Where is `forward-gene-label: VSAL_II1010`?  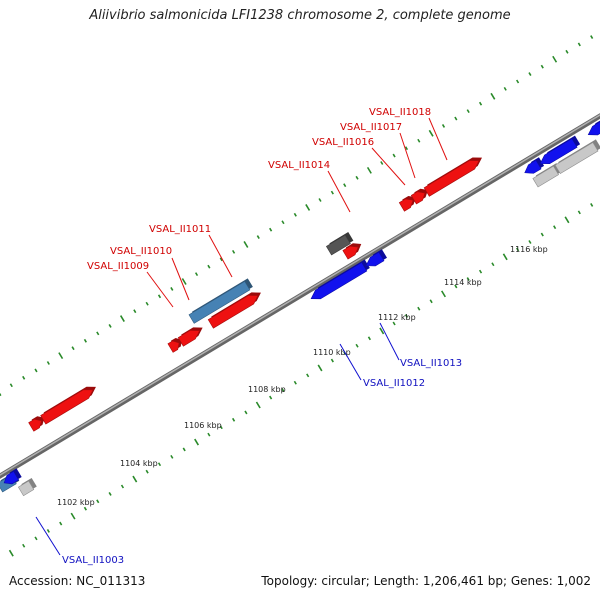 forward-gene-label: VSAL_II1010 is located at coordinates (141, 251).